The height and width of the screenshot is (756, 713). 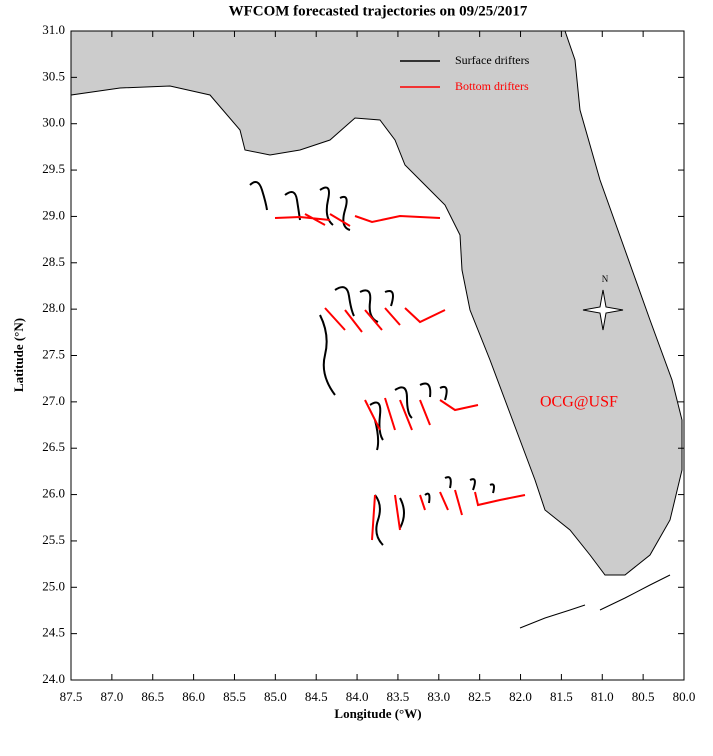 I want to click on x-tick-label: 80.5, so click(x=643, y=696).